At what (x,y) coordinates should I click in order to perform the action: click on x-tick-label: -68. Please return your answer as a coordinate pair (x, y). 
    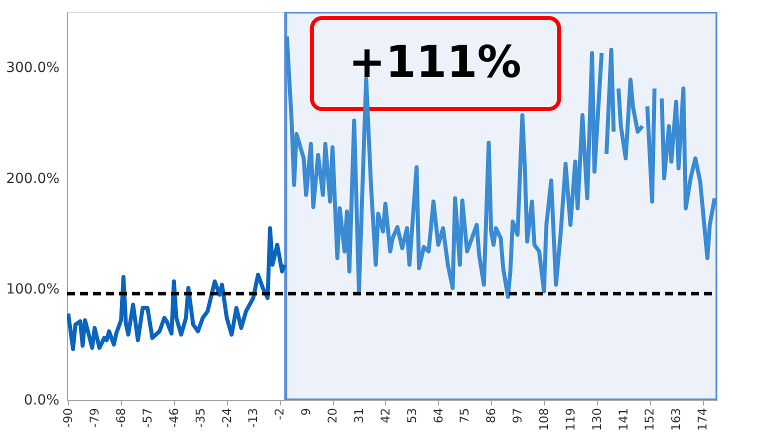
    Looking at the image, I should click on (121, 418).